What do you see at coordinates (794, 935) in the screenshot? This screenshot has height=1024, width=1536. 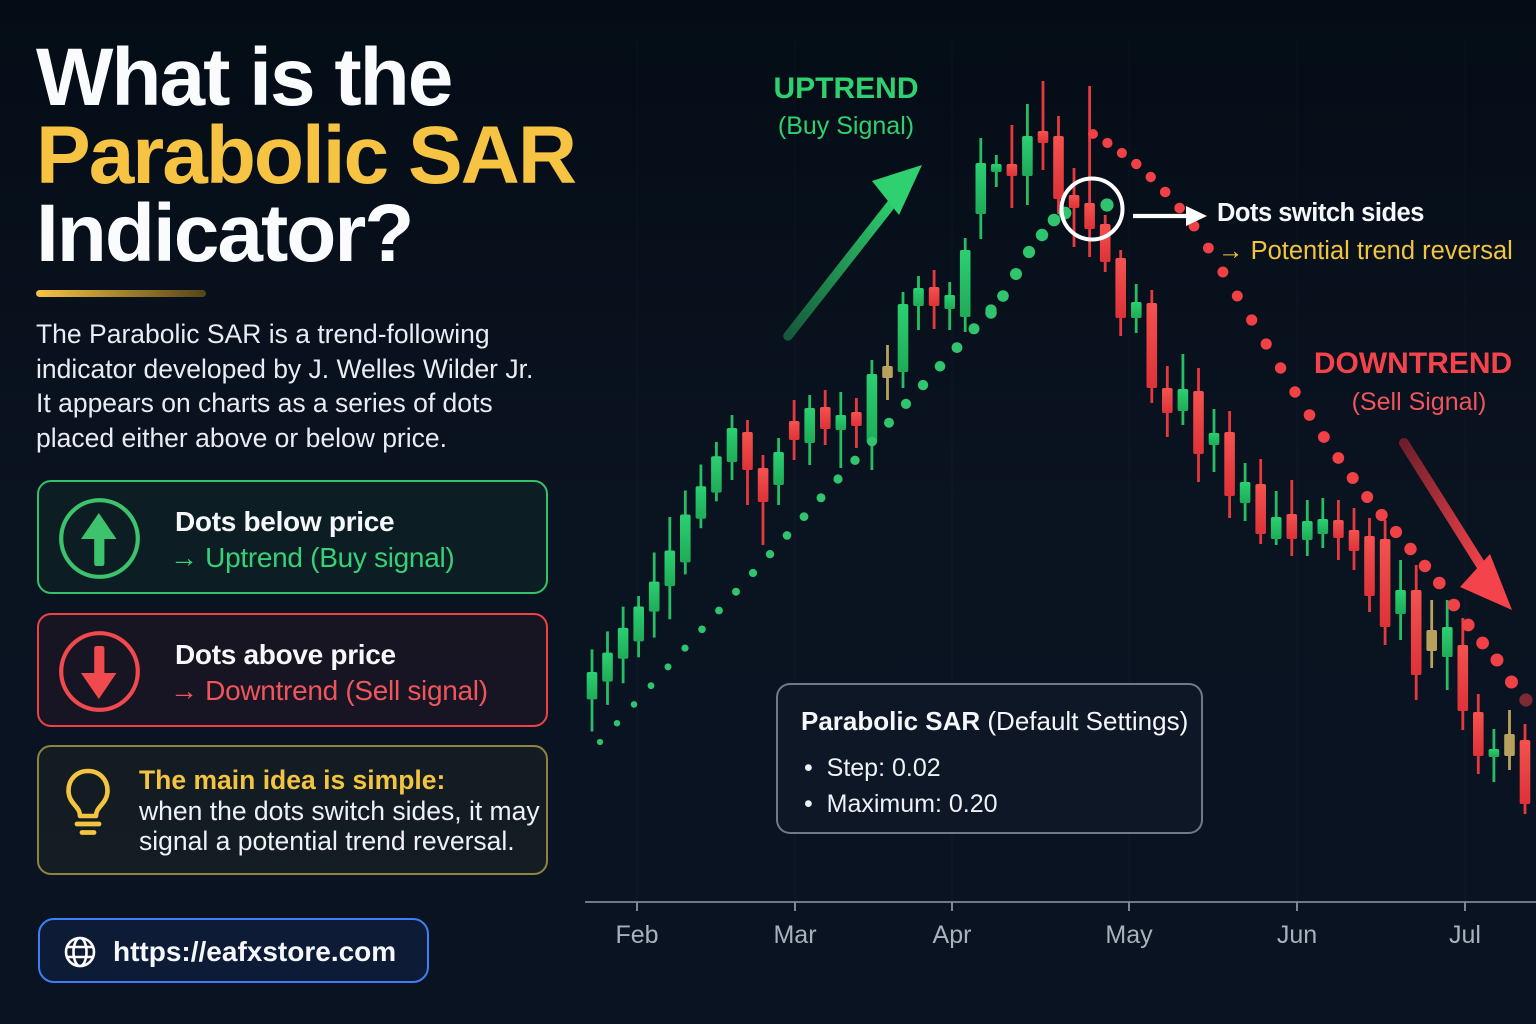 I see `svg-text: Mar` at bounding box center [794, 935].